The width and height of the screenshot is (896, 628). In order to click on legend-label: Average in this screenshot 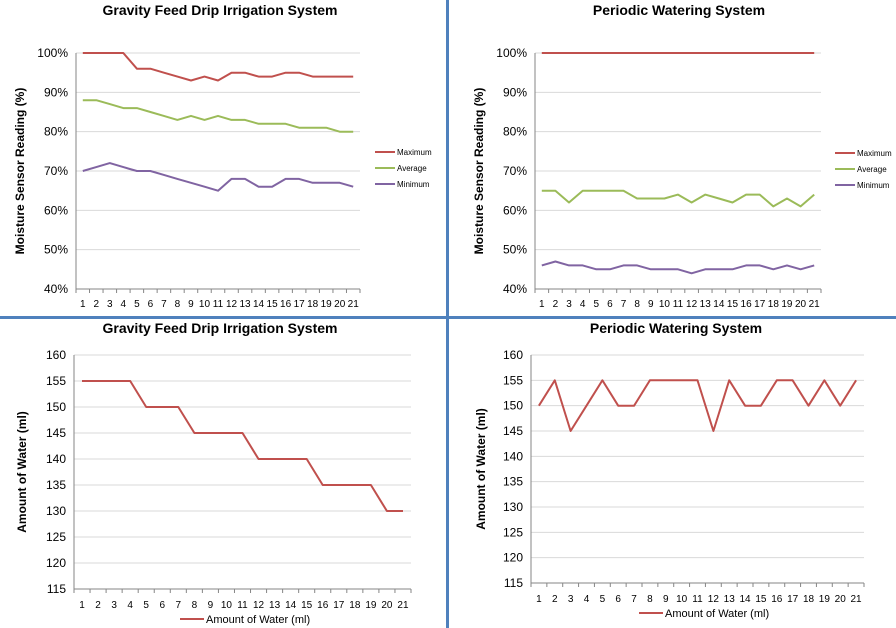, I will do `click(412, 168)`.